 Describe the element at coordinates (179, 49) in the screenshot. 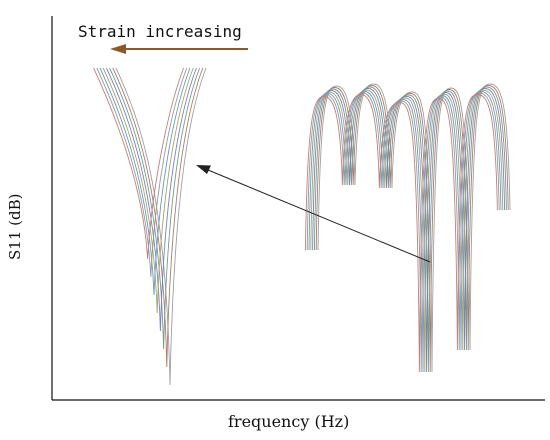

I see `annotation-arrow` at that location.